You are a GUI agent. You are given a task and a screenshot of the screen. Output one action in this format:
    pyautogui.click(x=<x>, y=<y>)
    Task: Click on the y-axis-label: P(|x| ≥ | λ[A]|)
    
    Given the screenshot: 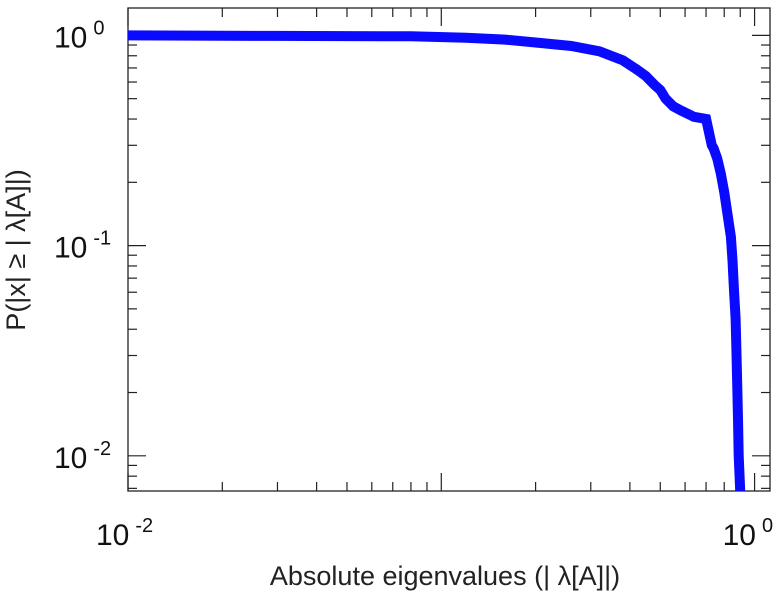 What is the action you would take?
    pyautogui.click(x=16, y=249)
    